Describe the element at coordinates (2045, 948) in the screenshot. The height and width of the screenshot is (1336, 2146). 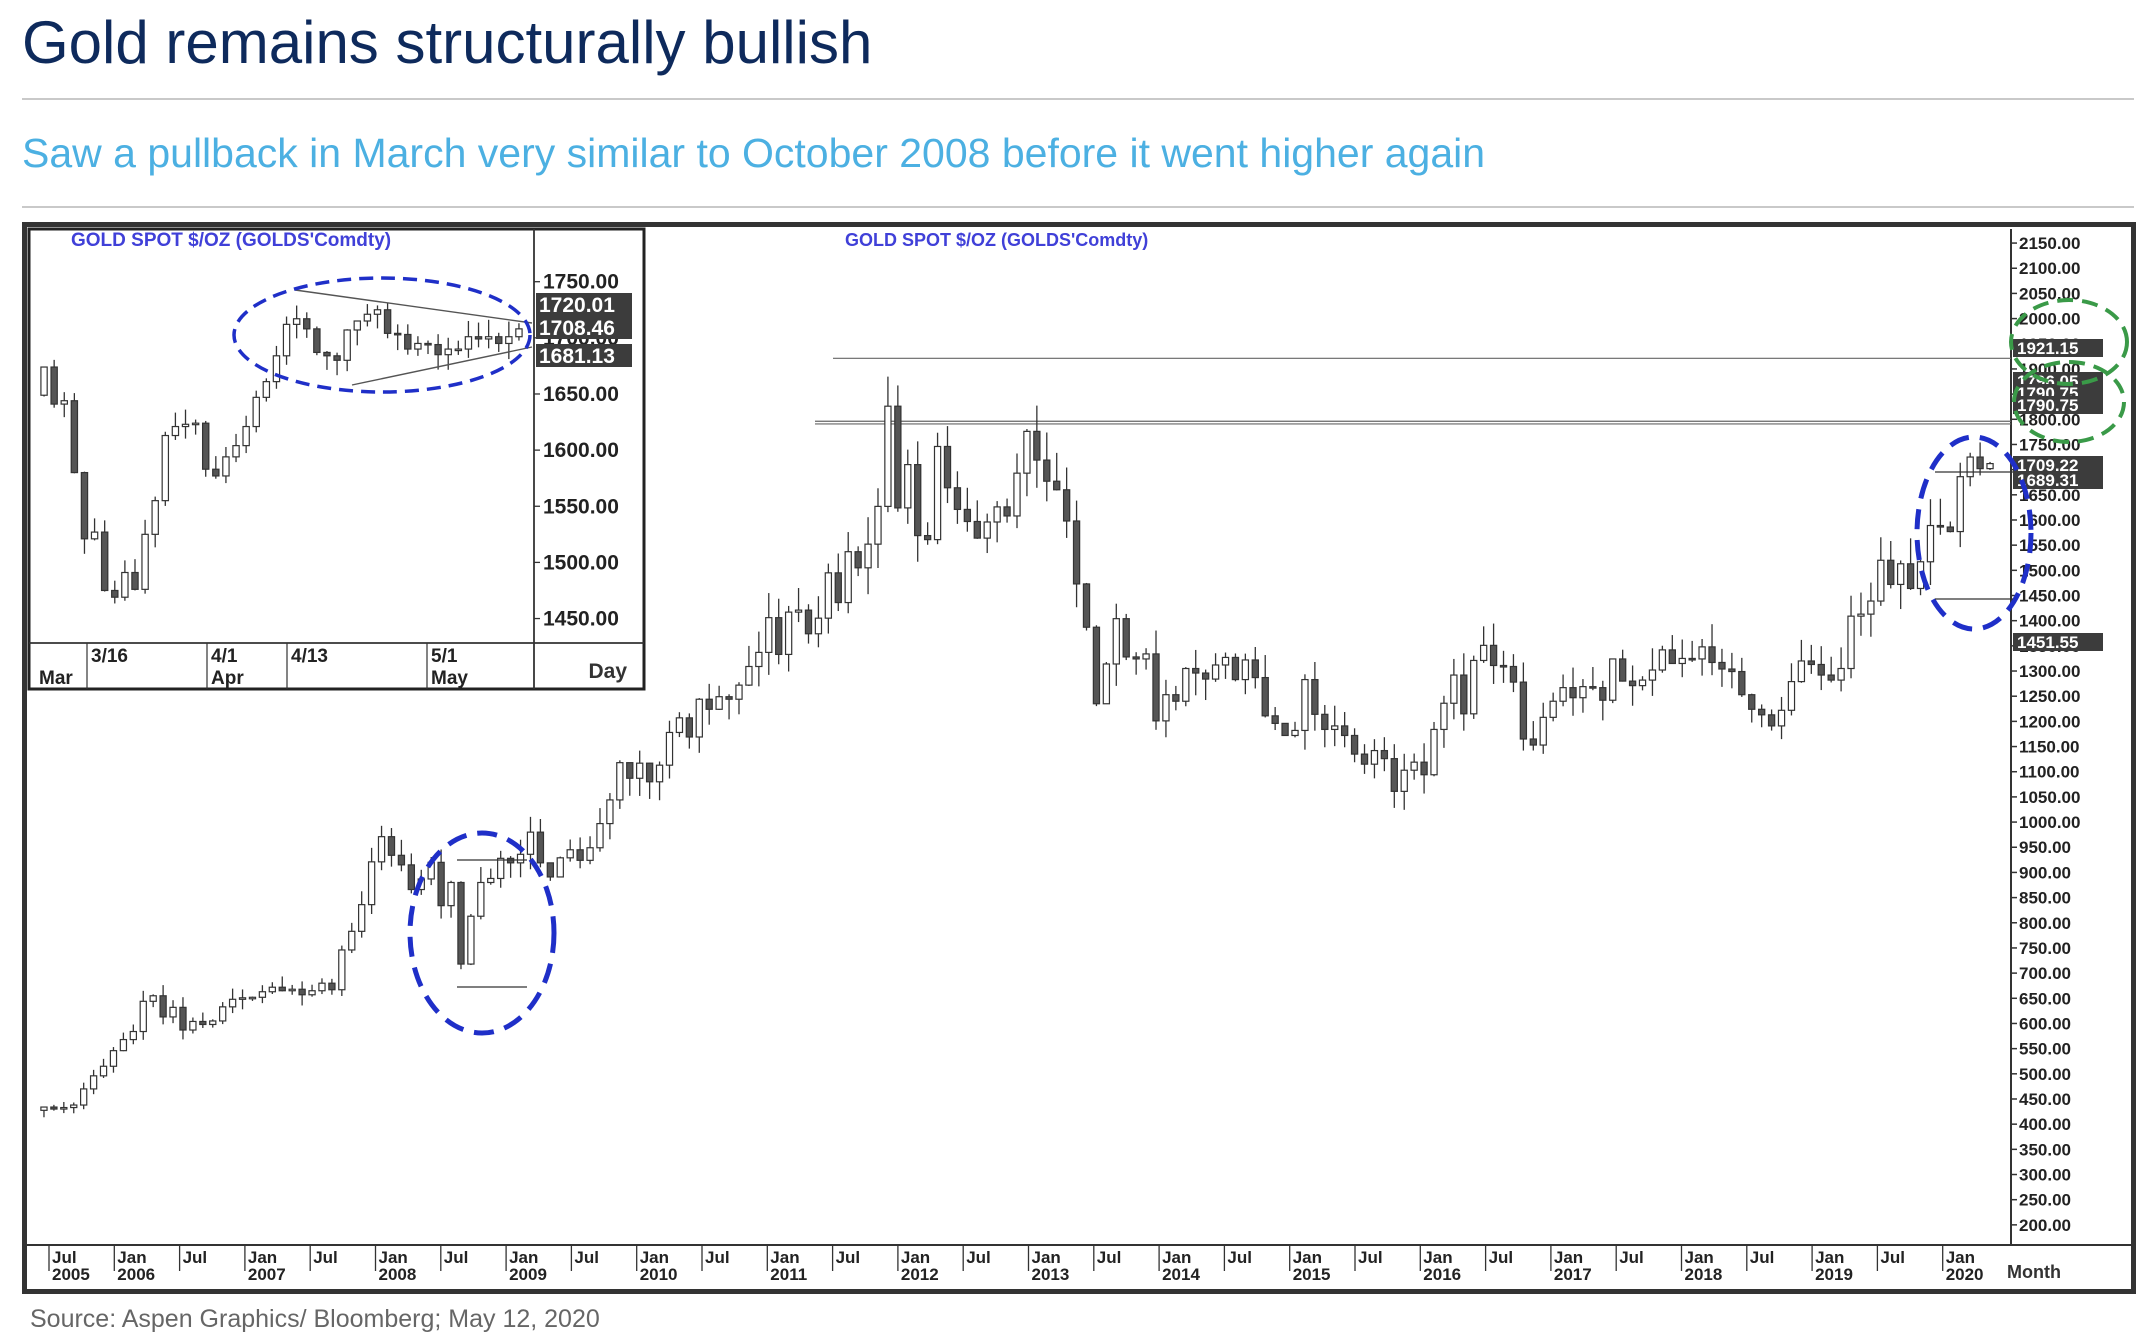
I see `y-tick-label: 750.00` at that location.